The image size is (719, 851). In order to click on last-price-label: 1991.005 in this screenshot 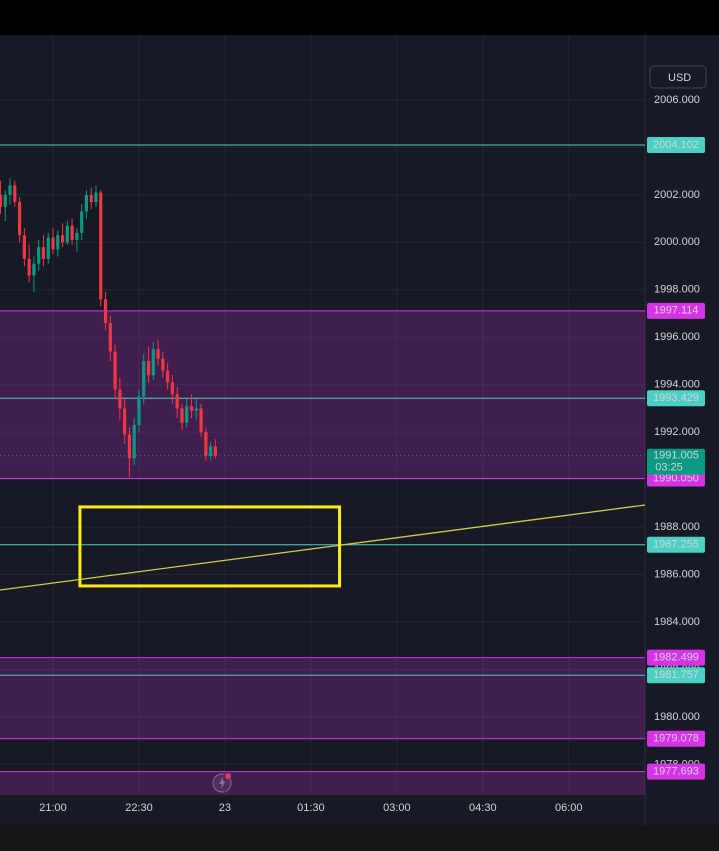, I will do `click(676, 456)`.